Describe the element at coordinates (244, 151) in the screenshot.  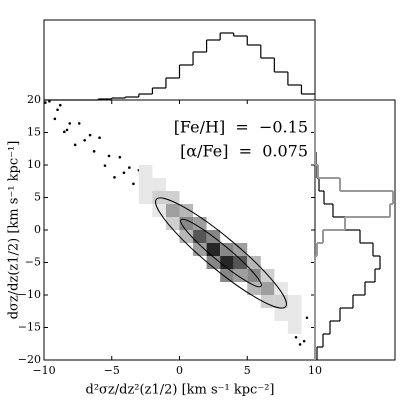
I see `annotation: [α/Fe] = 0.075` at that location.